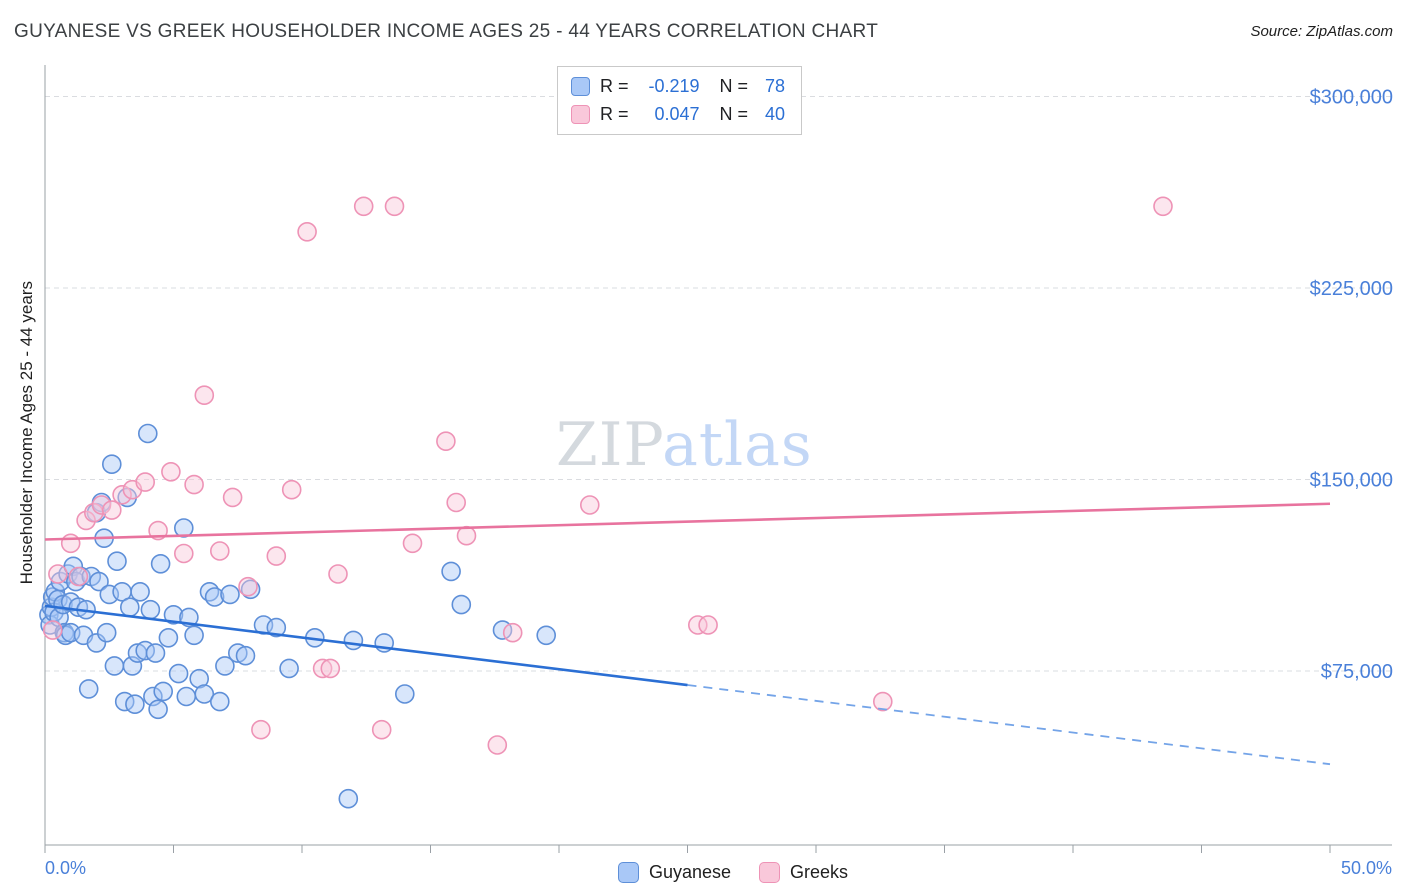 Image resolution: width=1406 pixels, height=892 pixels. What do you see at coordinates (737, 445) in the screenshot?
I see `watermark-atlas: atlas` at bounding box center [737, 445].